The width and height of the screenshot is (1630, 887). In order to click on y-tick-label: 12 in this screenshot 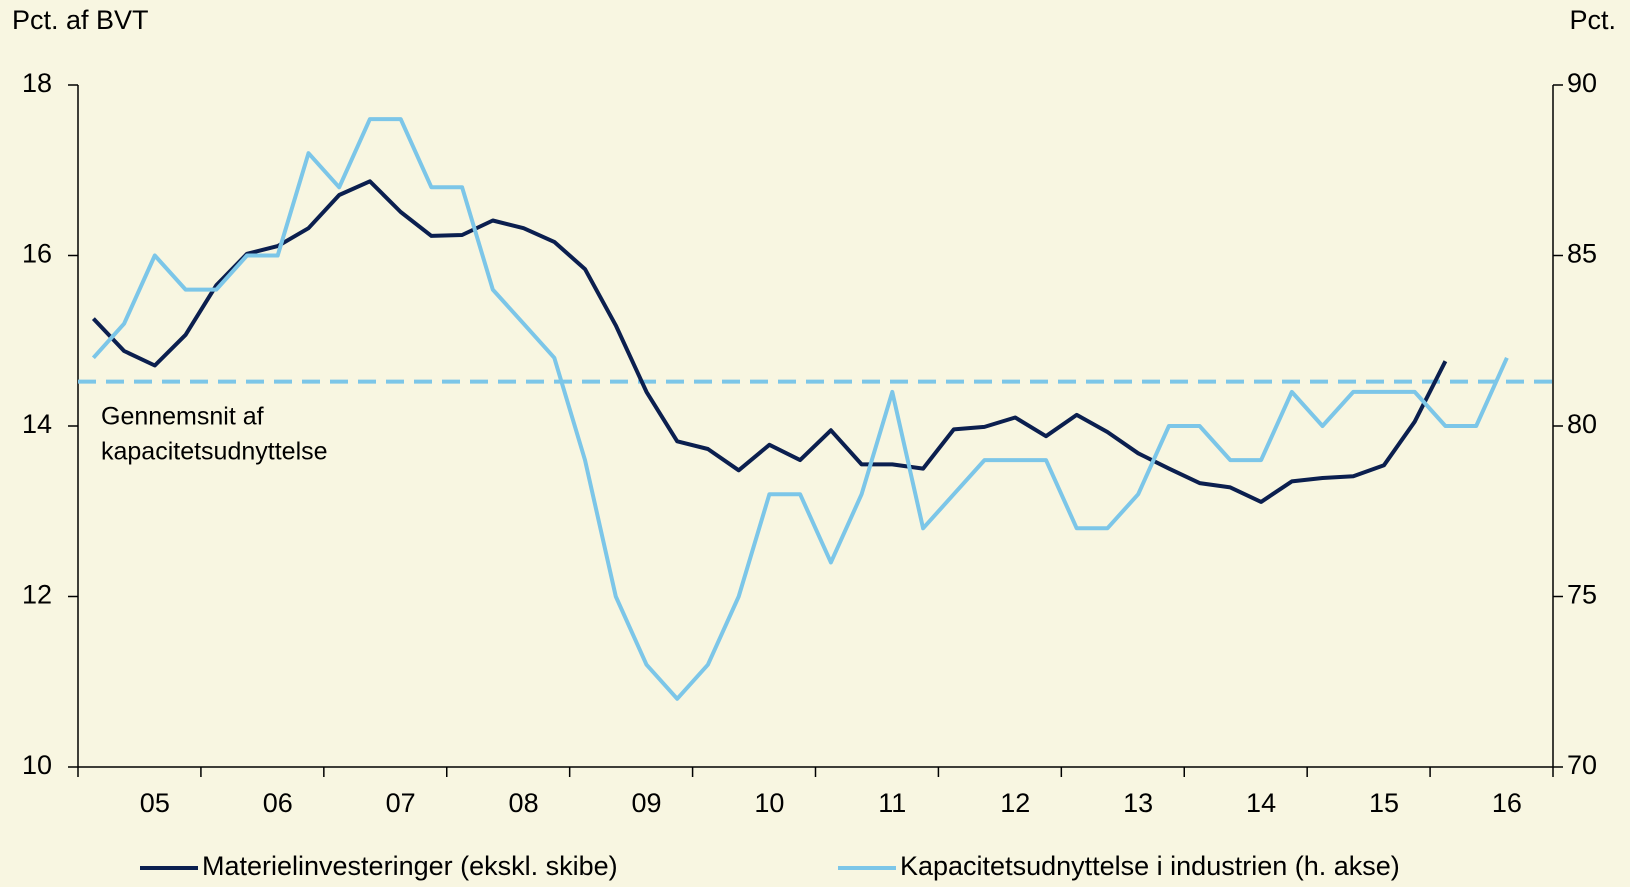, I will do `click(37, 595)`.